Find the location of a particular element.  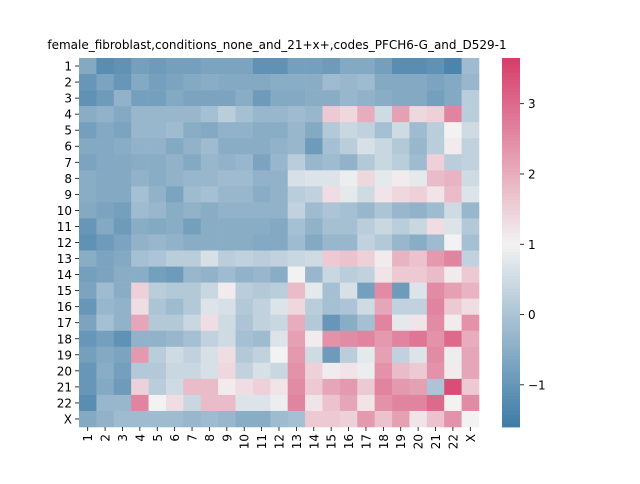

y-tick-label: 16 is located at coordinates (64, 307).